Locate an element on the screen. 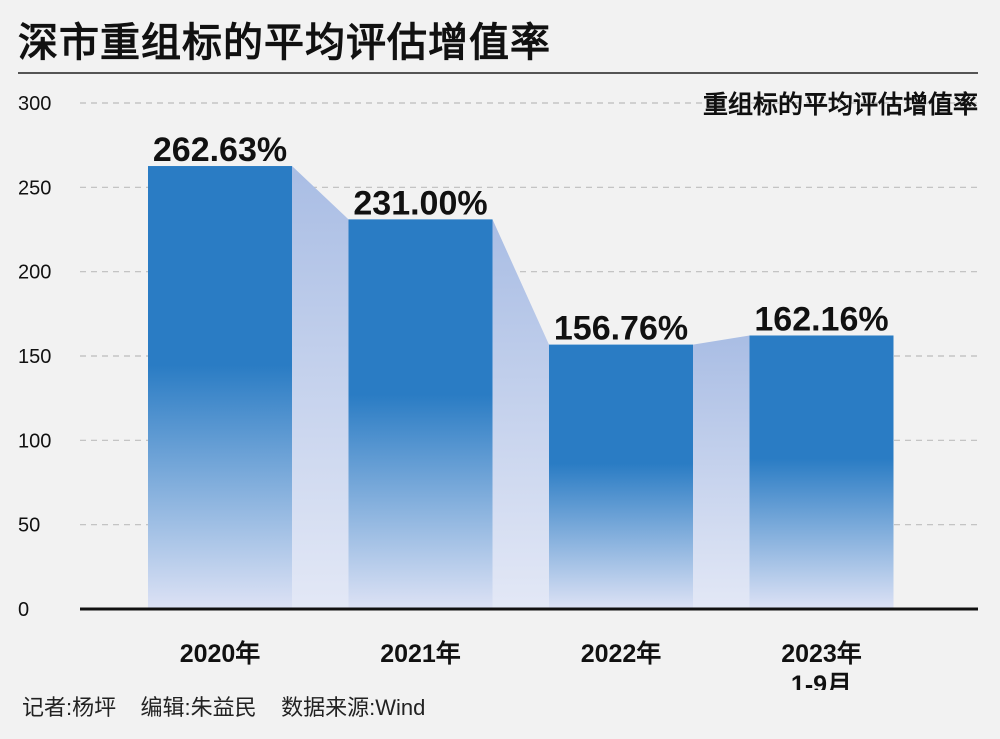 The image size is (1000, 739). y-tick-label: 50 is located at coordinates (29, 526).